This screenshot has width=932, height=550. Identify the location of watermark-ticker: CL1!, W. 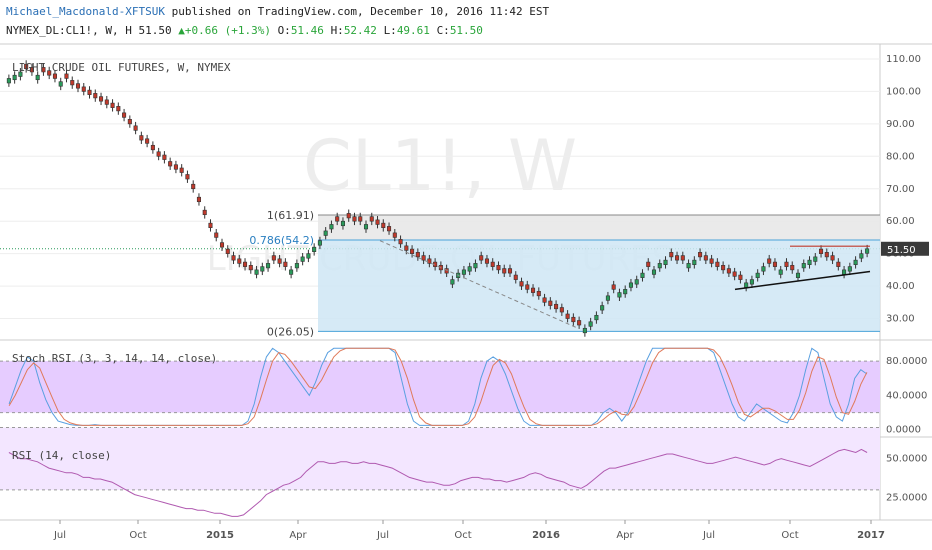
(440, 166).